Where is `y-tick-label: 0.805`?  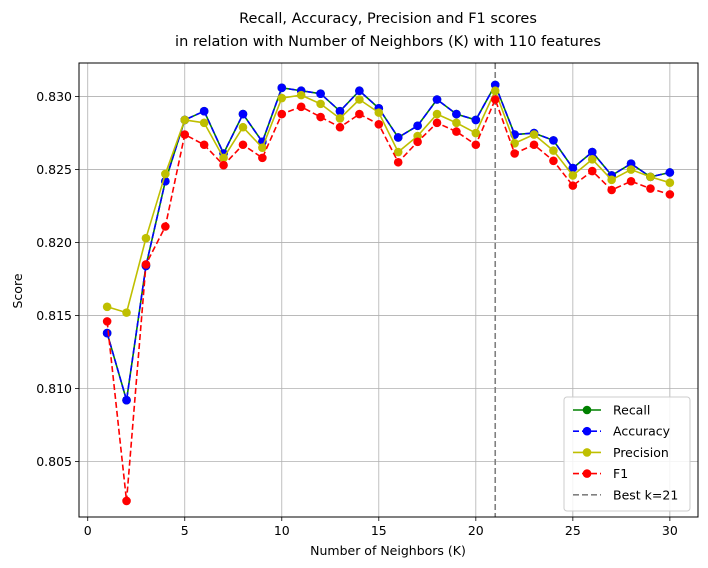
y-tick-label: 0.805 is located at coordinates (54, 461).